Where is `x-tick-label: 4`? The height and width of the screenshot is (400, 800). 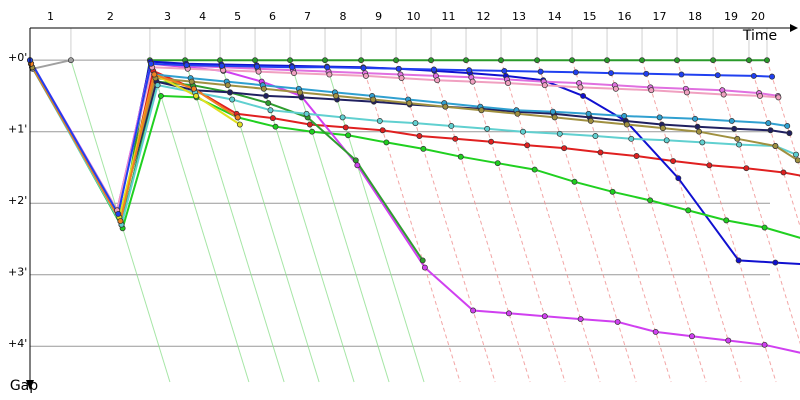
x-tick-label: 4 is located at coordinates (202, 16).